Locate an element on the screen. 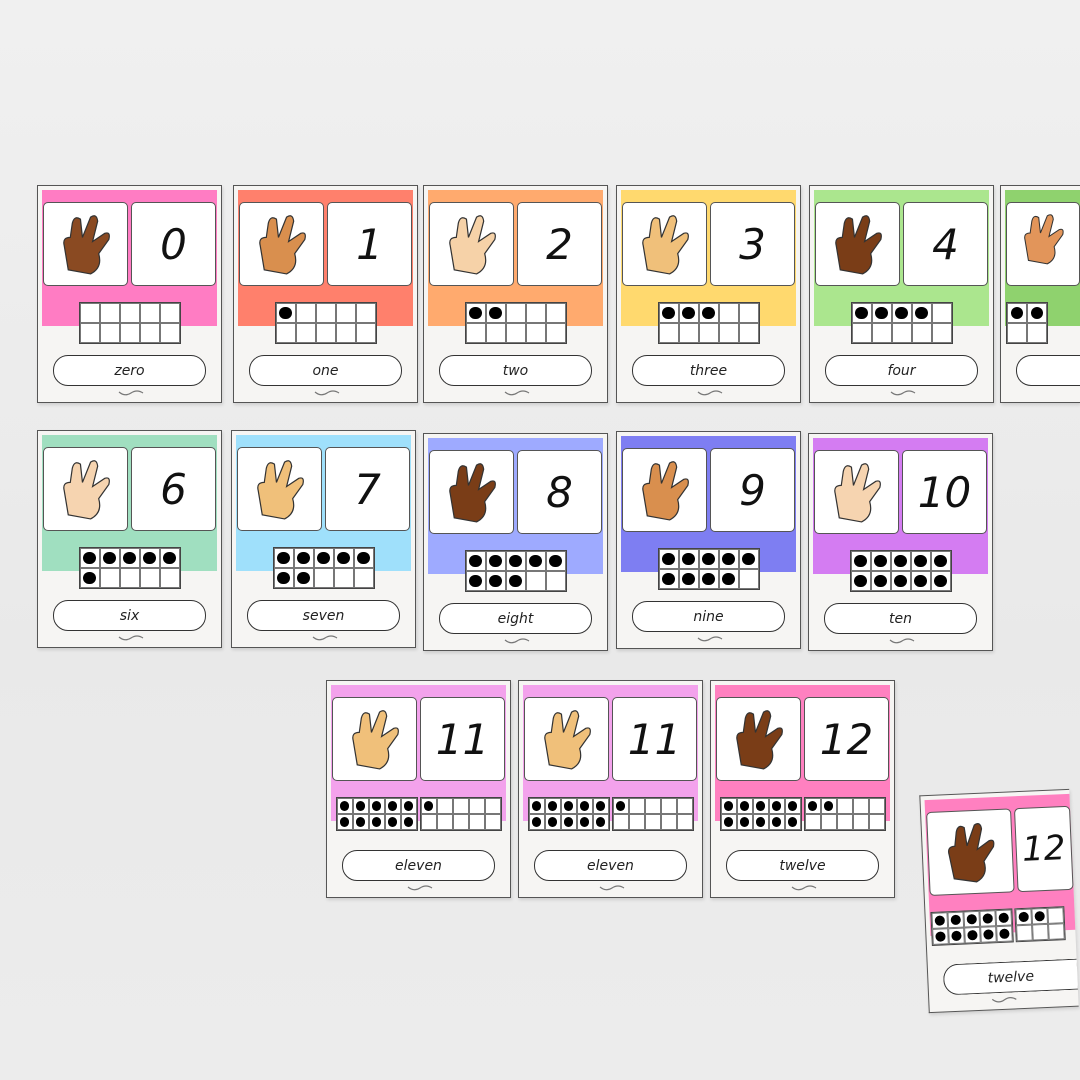 This screenshot has height=1080, width=1080. number-card: 10 ten is located at coordinates (900, 542).